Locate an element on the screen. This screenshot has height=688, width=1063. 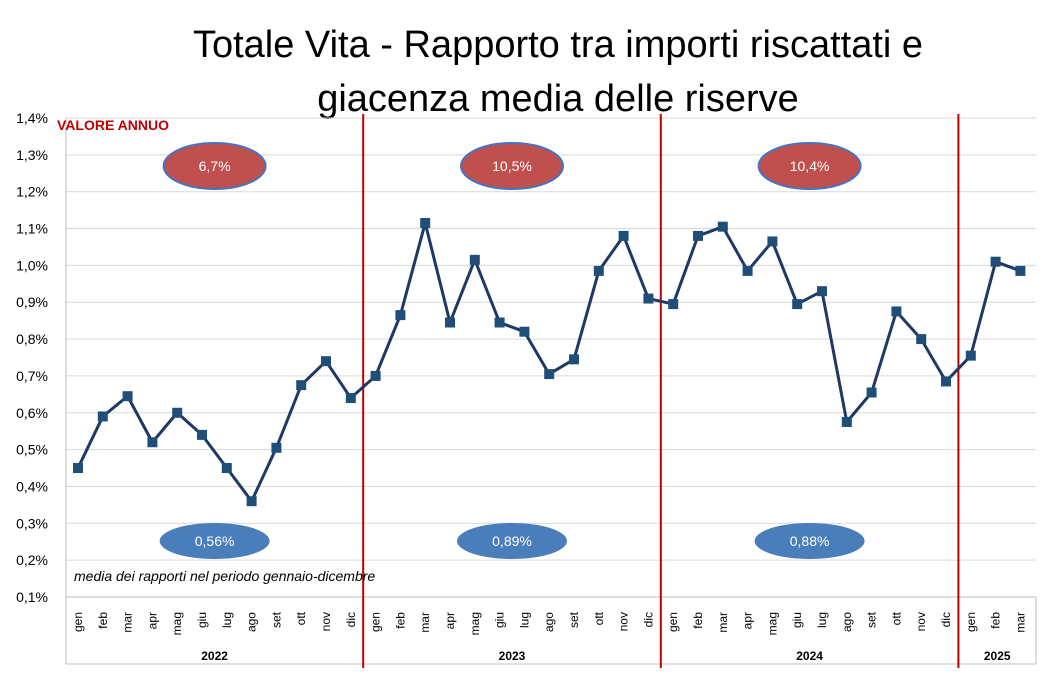
average-badge-value: 0,88% is located at coordinates (810, 541).